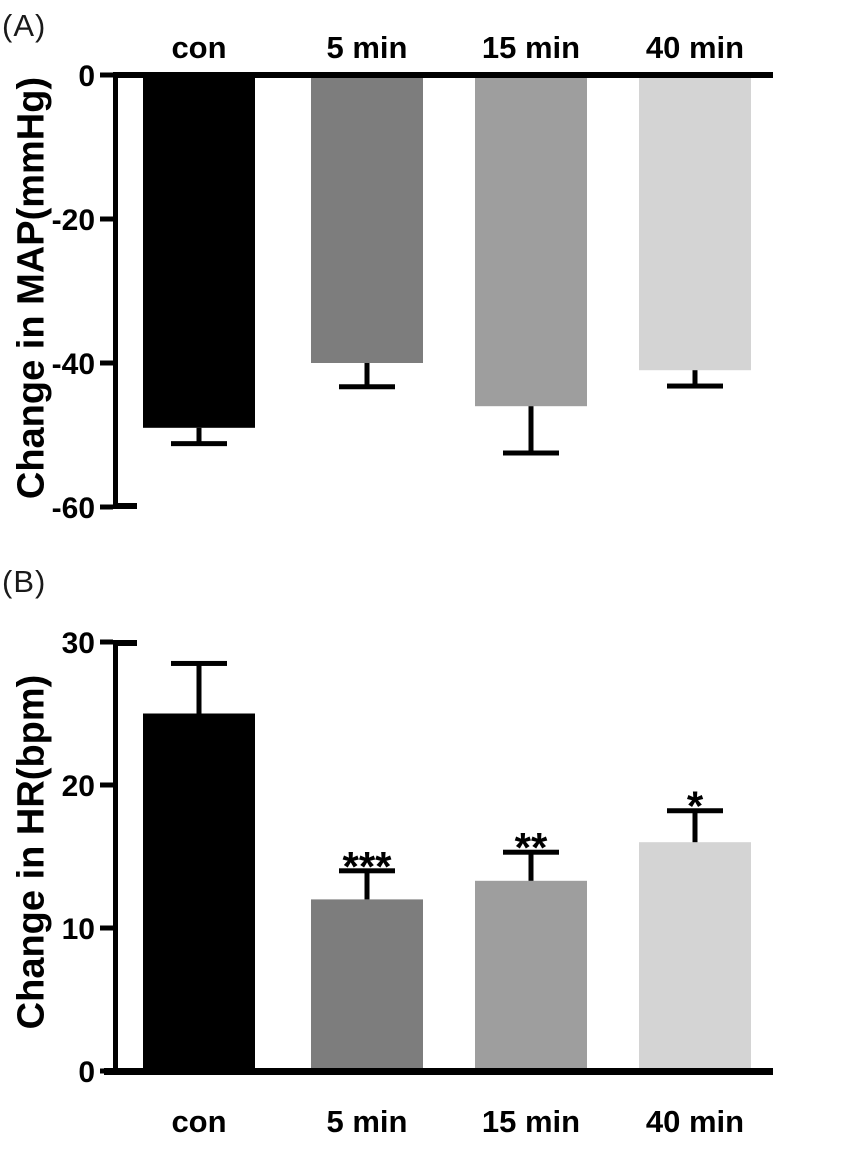 The width and height of the screenshot is (857, 1155). Describe the element at coordinates (367, 219) in the screenshot. I see `panel-a-bar-5-min` at that location.